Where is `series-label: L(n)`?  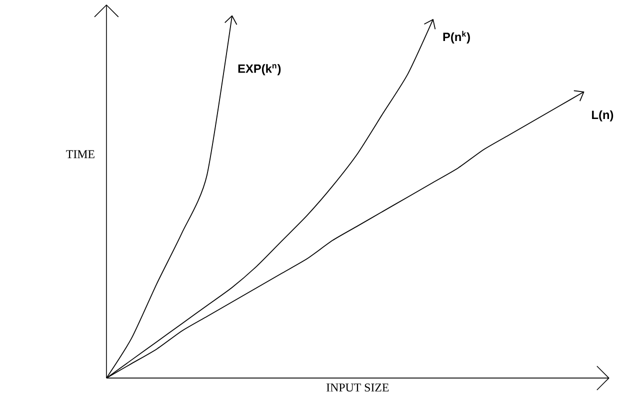 series-label: L(n) is located at coordinates (603, 116).